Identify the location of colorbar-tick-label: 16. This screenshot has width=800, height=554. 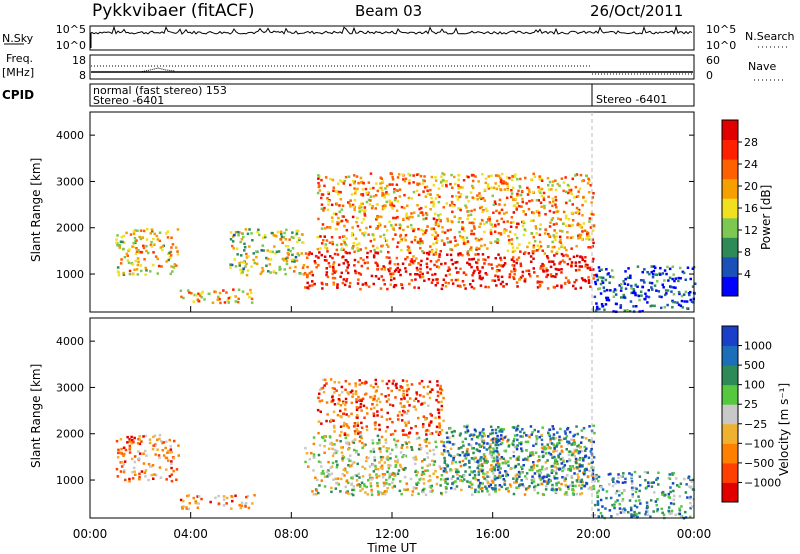
(751, 208).